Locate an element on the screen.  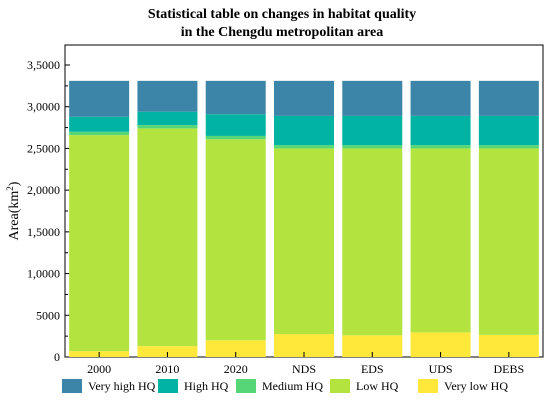
bar-2010-low-hq is located at coordinates (167, 237).